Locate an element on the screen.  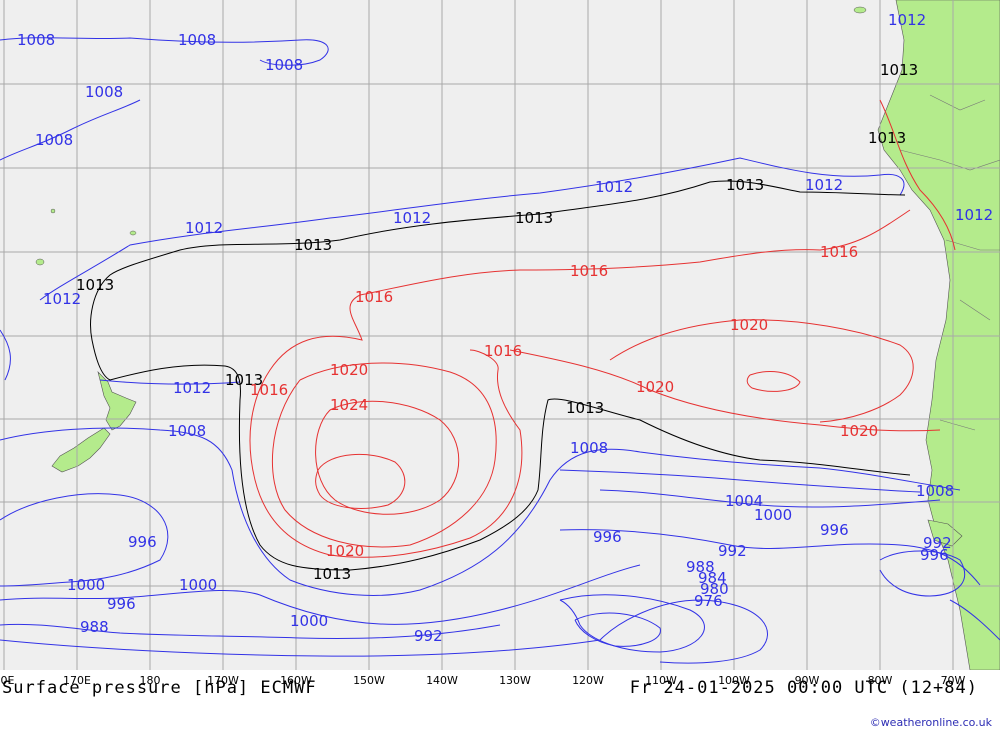
longitude-label: 100W is located at coordinates (734, 680).